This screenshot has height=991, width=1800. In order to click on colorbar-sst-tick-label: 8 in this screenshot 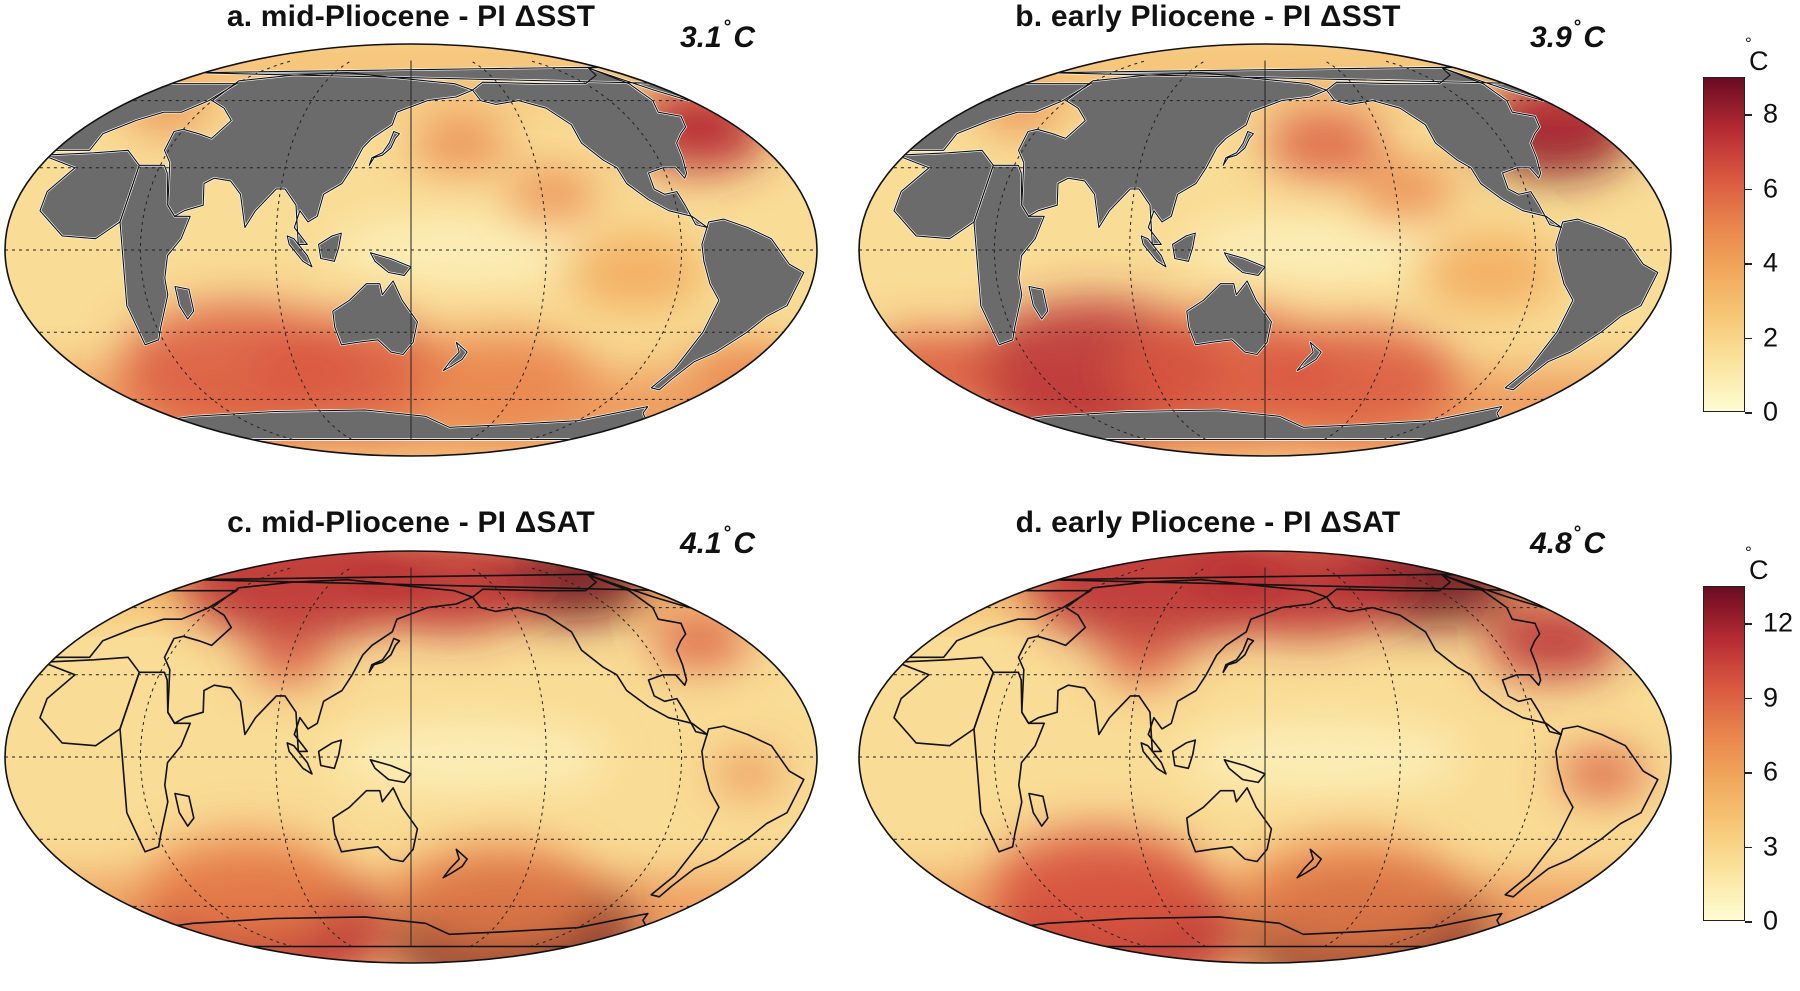, I will do `click(1771, 113)`.